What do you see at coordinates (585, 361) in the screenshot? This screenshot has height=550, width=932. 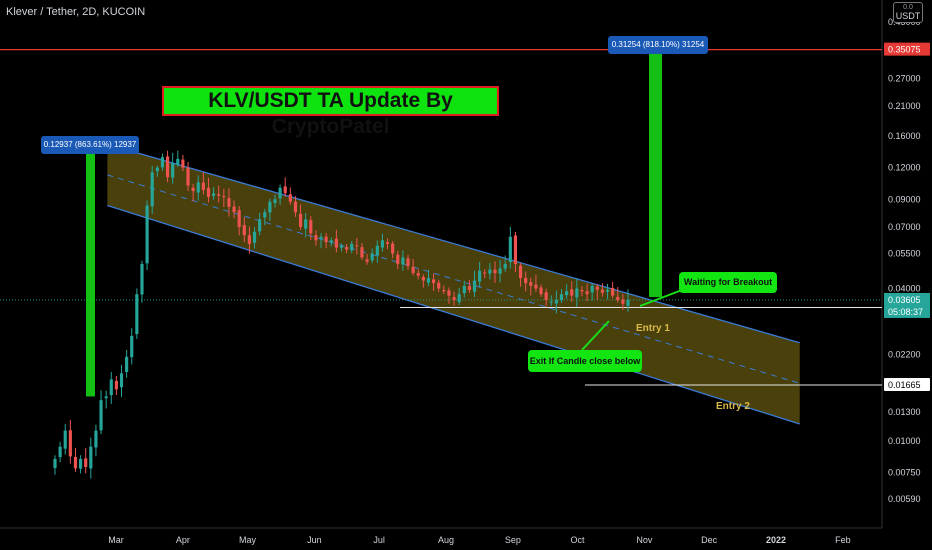 I see `exit-callout: Exit If Candle close below` at bounding box center [585, 361].